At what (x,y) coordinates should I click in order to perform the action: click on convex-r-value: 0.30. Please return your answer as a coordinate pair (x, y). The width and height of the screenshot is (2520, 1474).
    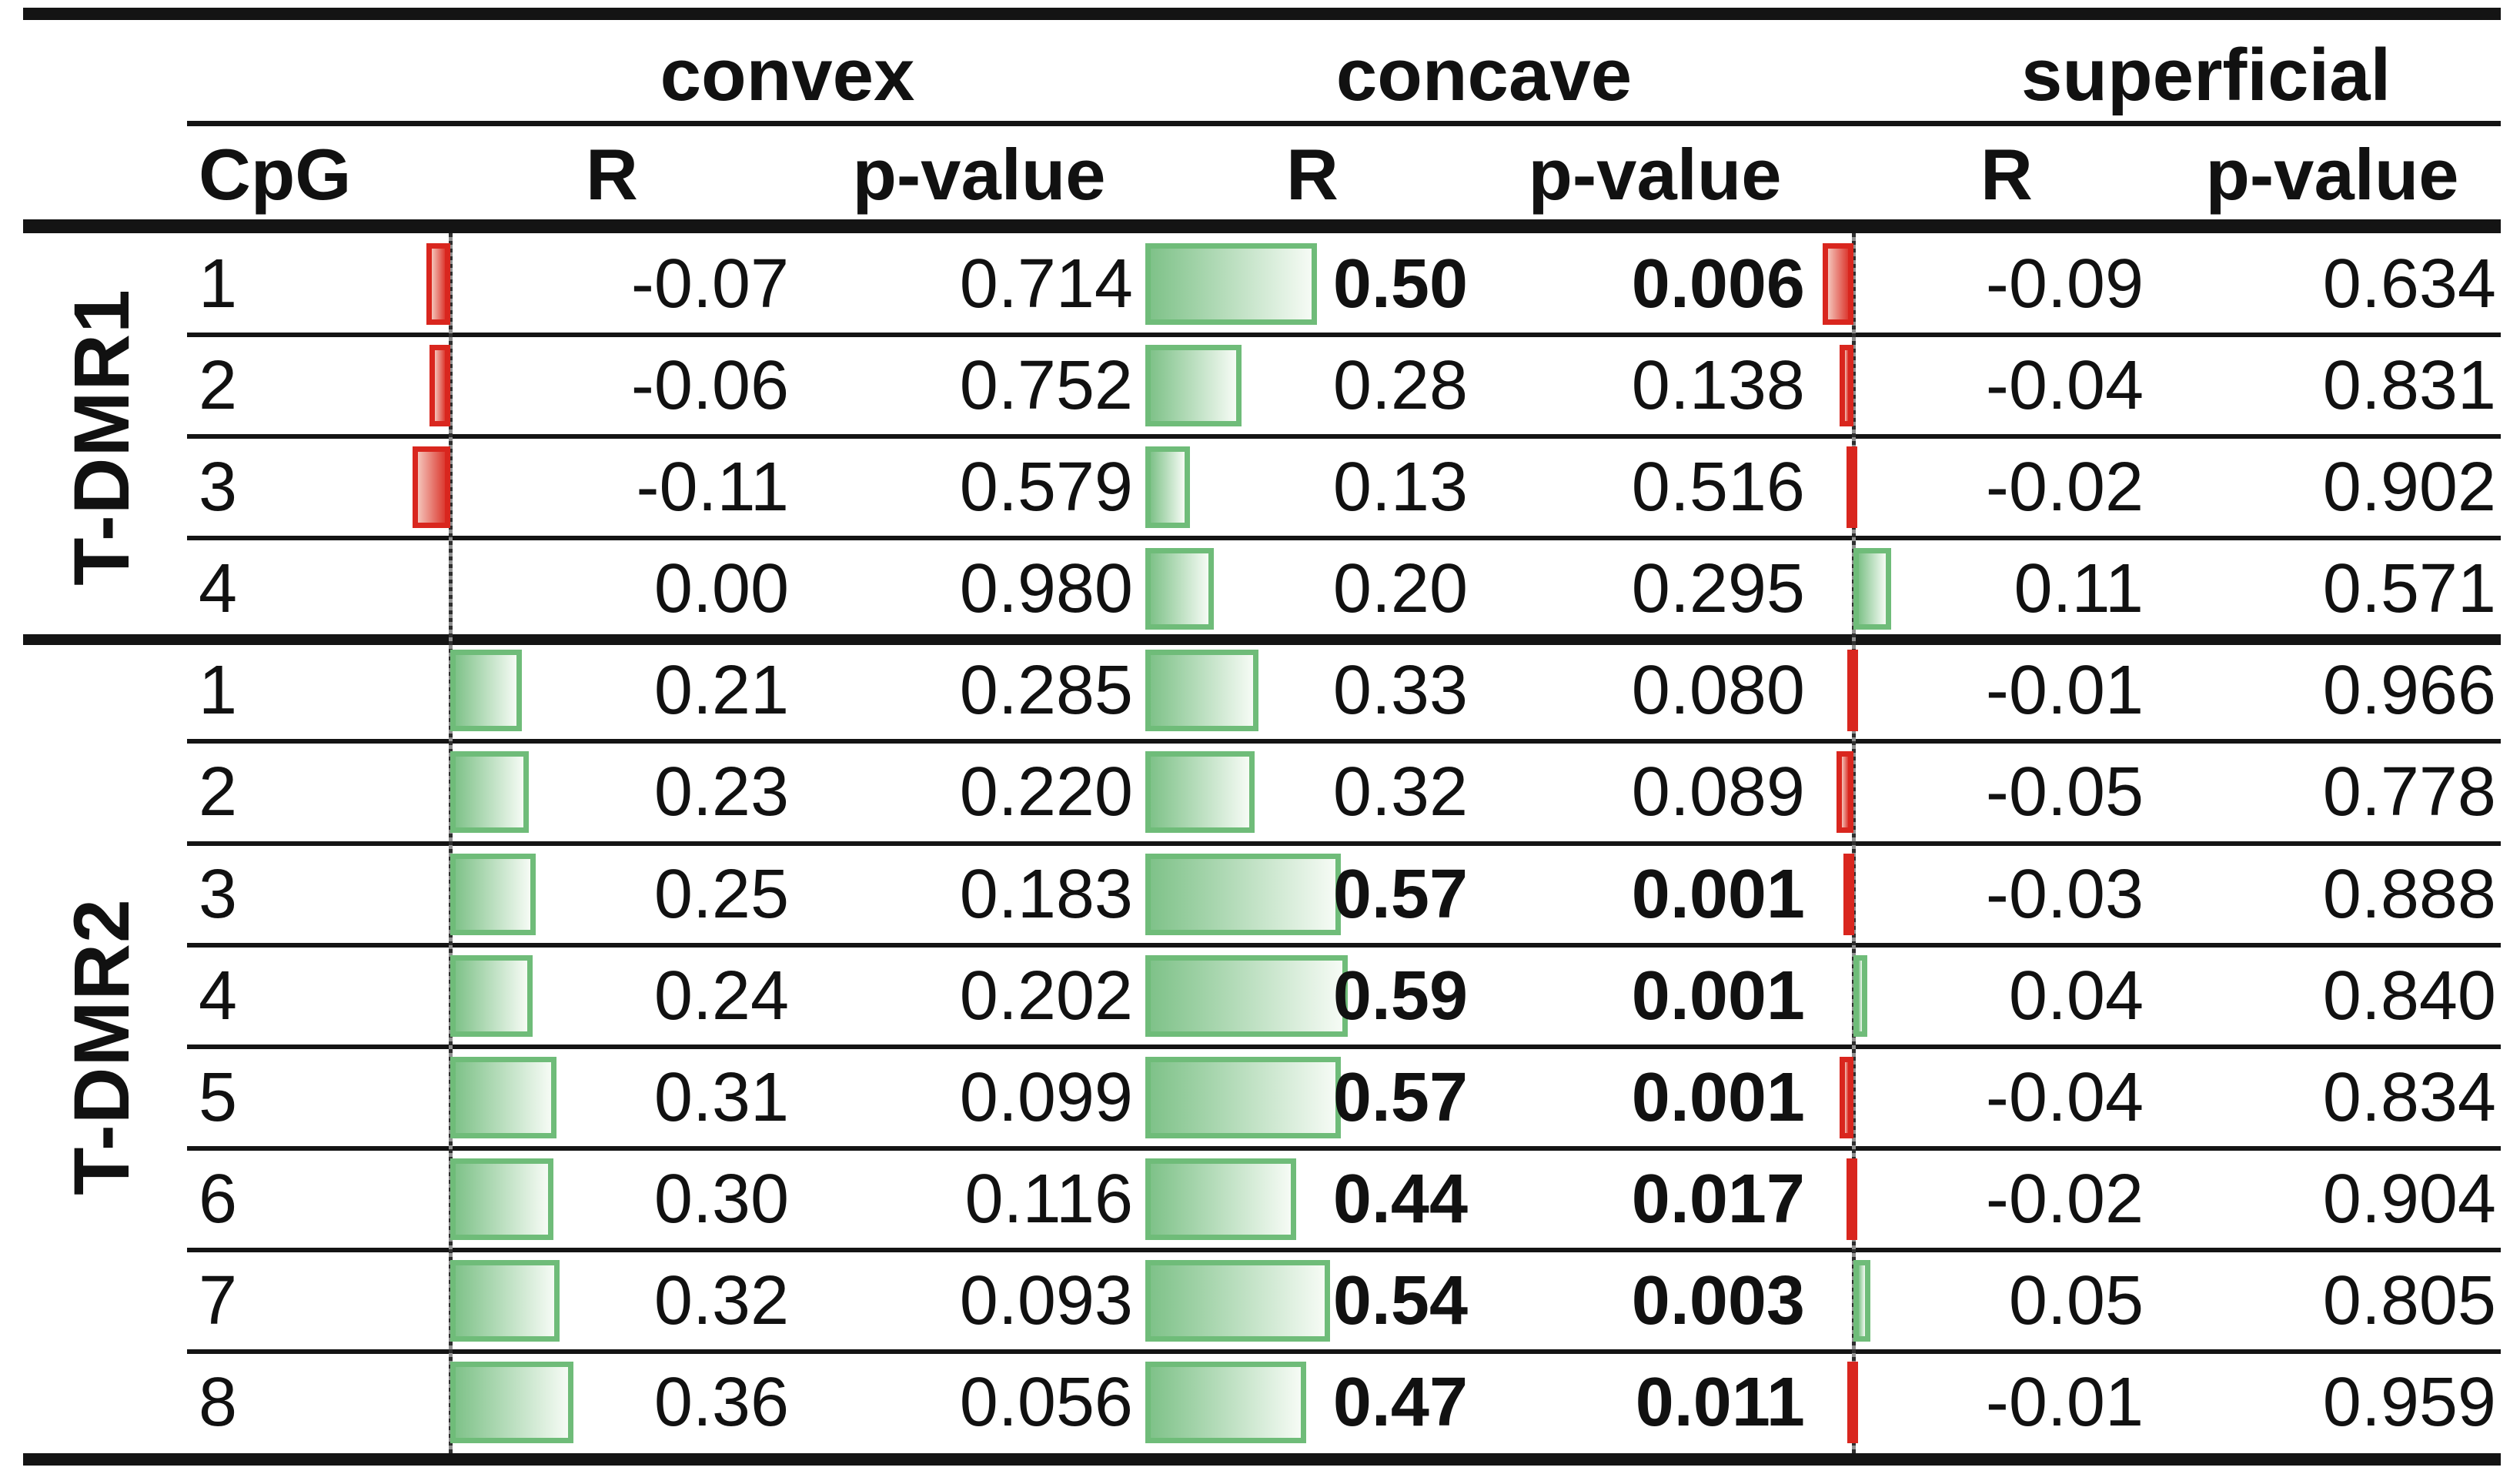
    Looking at the image, I should click on (721, 1200).